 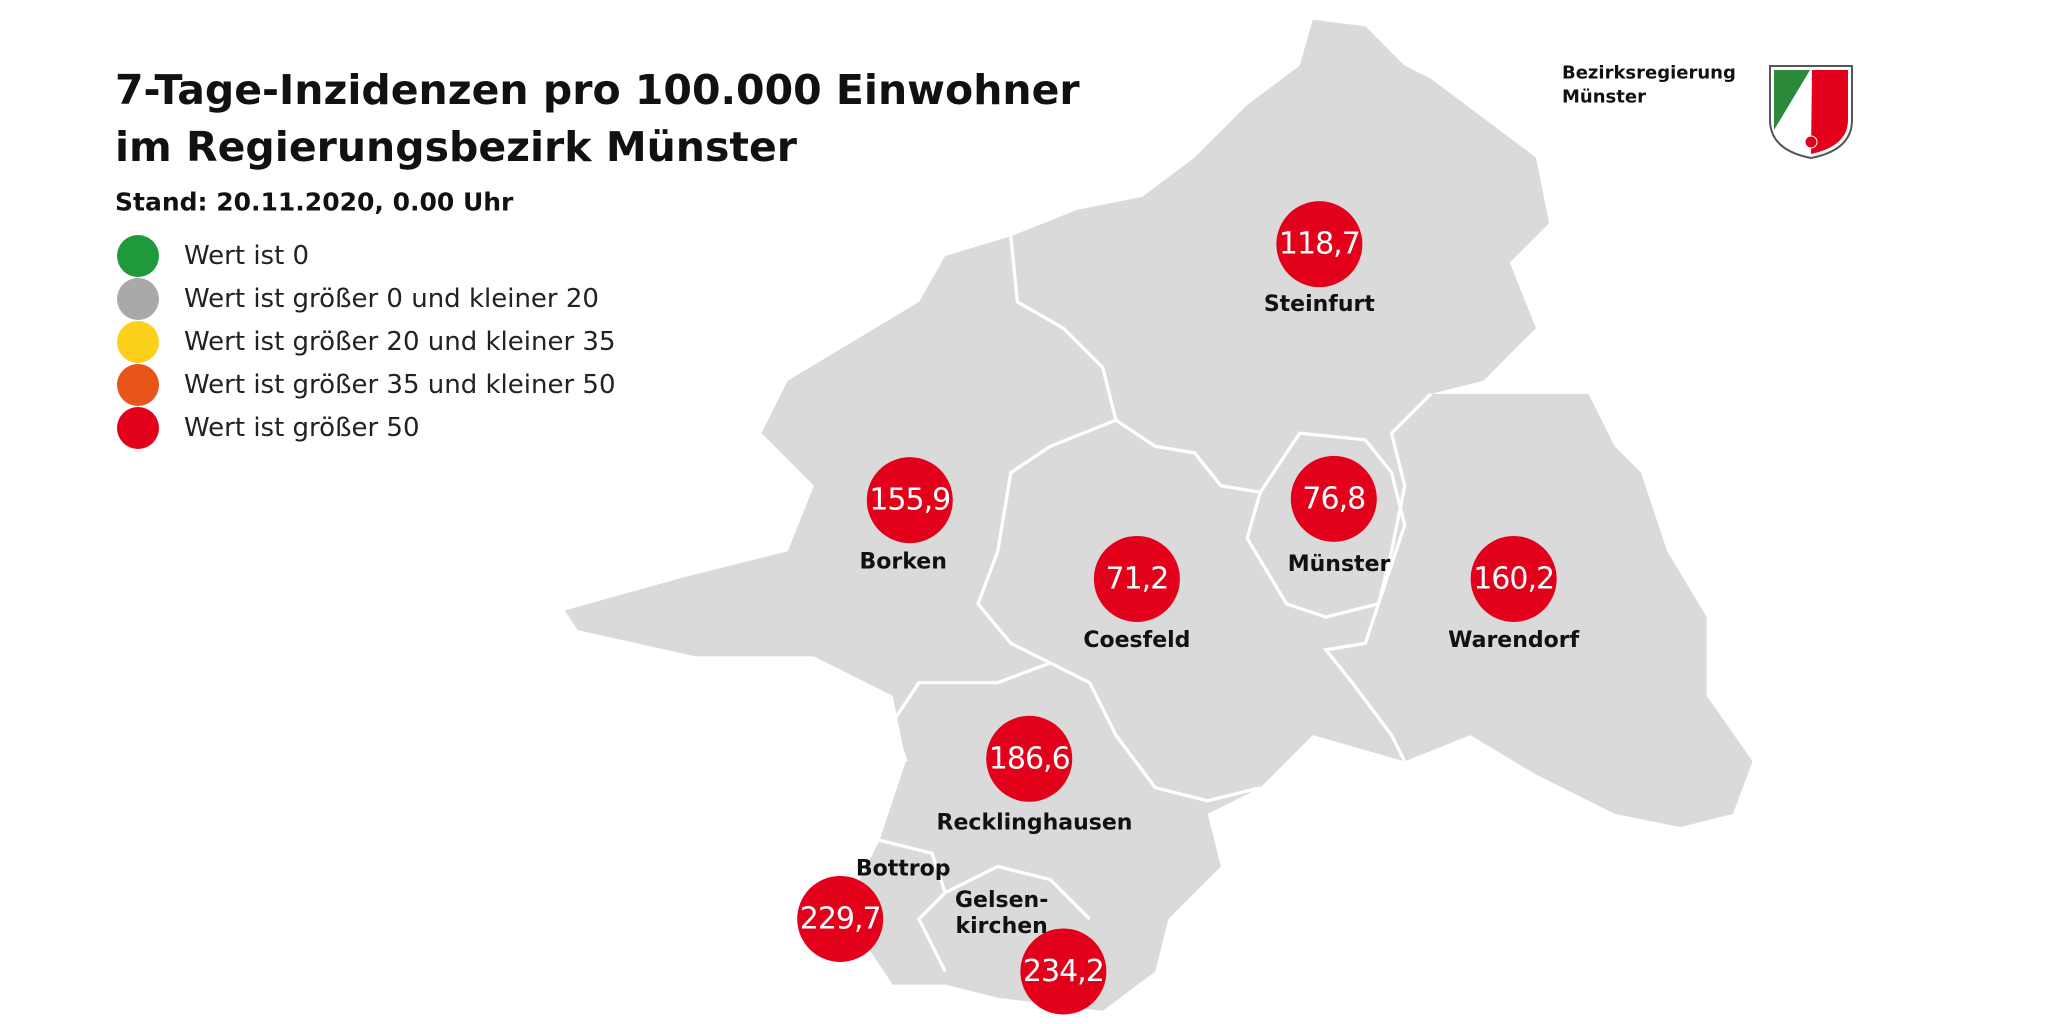 I want to click on legend-label: Wert ist größer 50, so click(x=302, y=428).